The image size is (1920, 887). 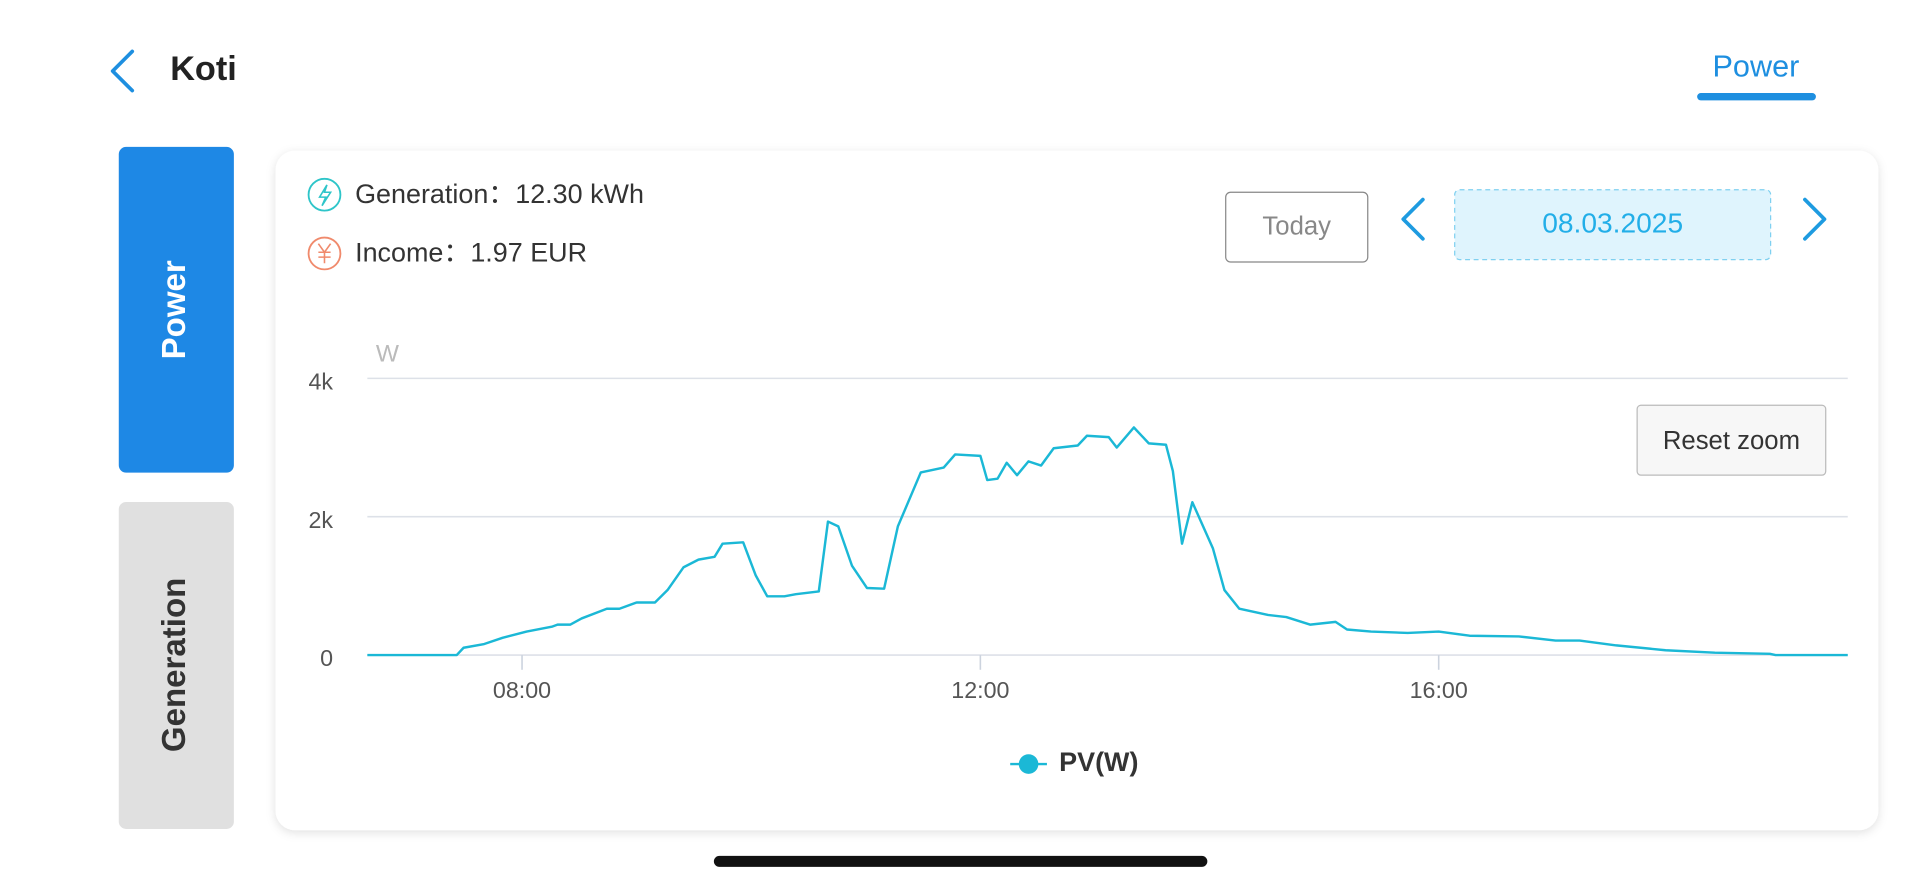 I want to click on side-tab-active, so click(x=176, y=309).